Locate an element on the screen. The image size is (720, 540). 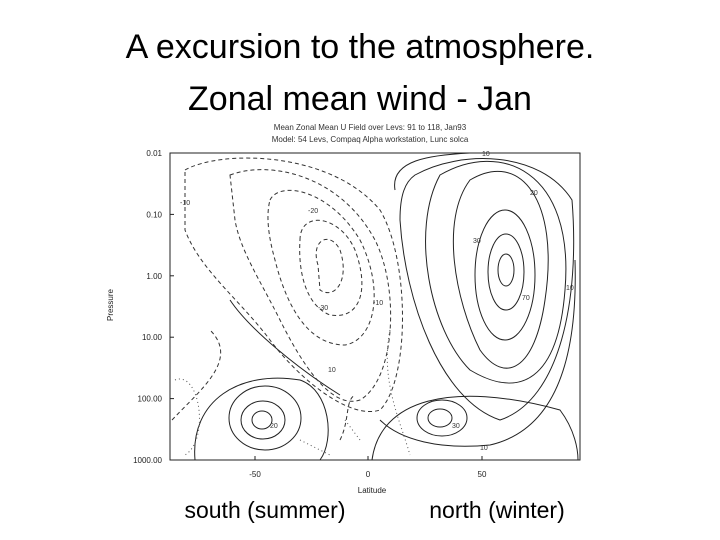
y-tick-label: 1000.00 is located at coordinates (147, 460).